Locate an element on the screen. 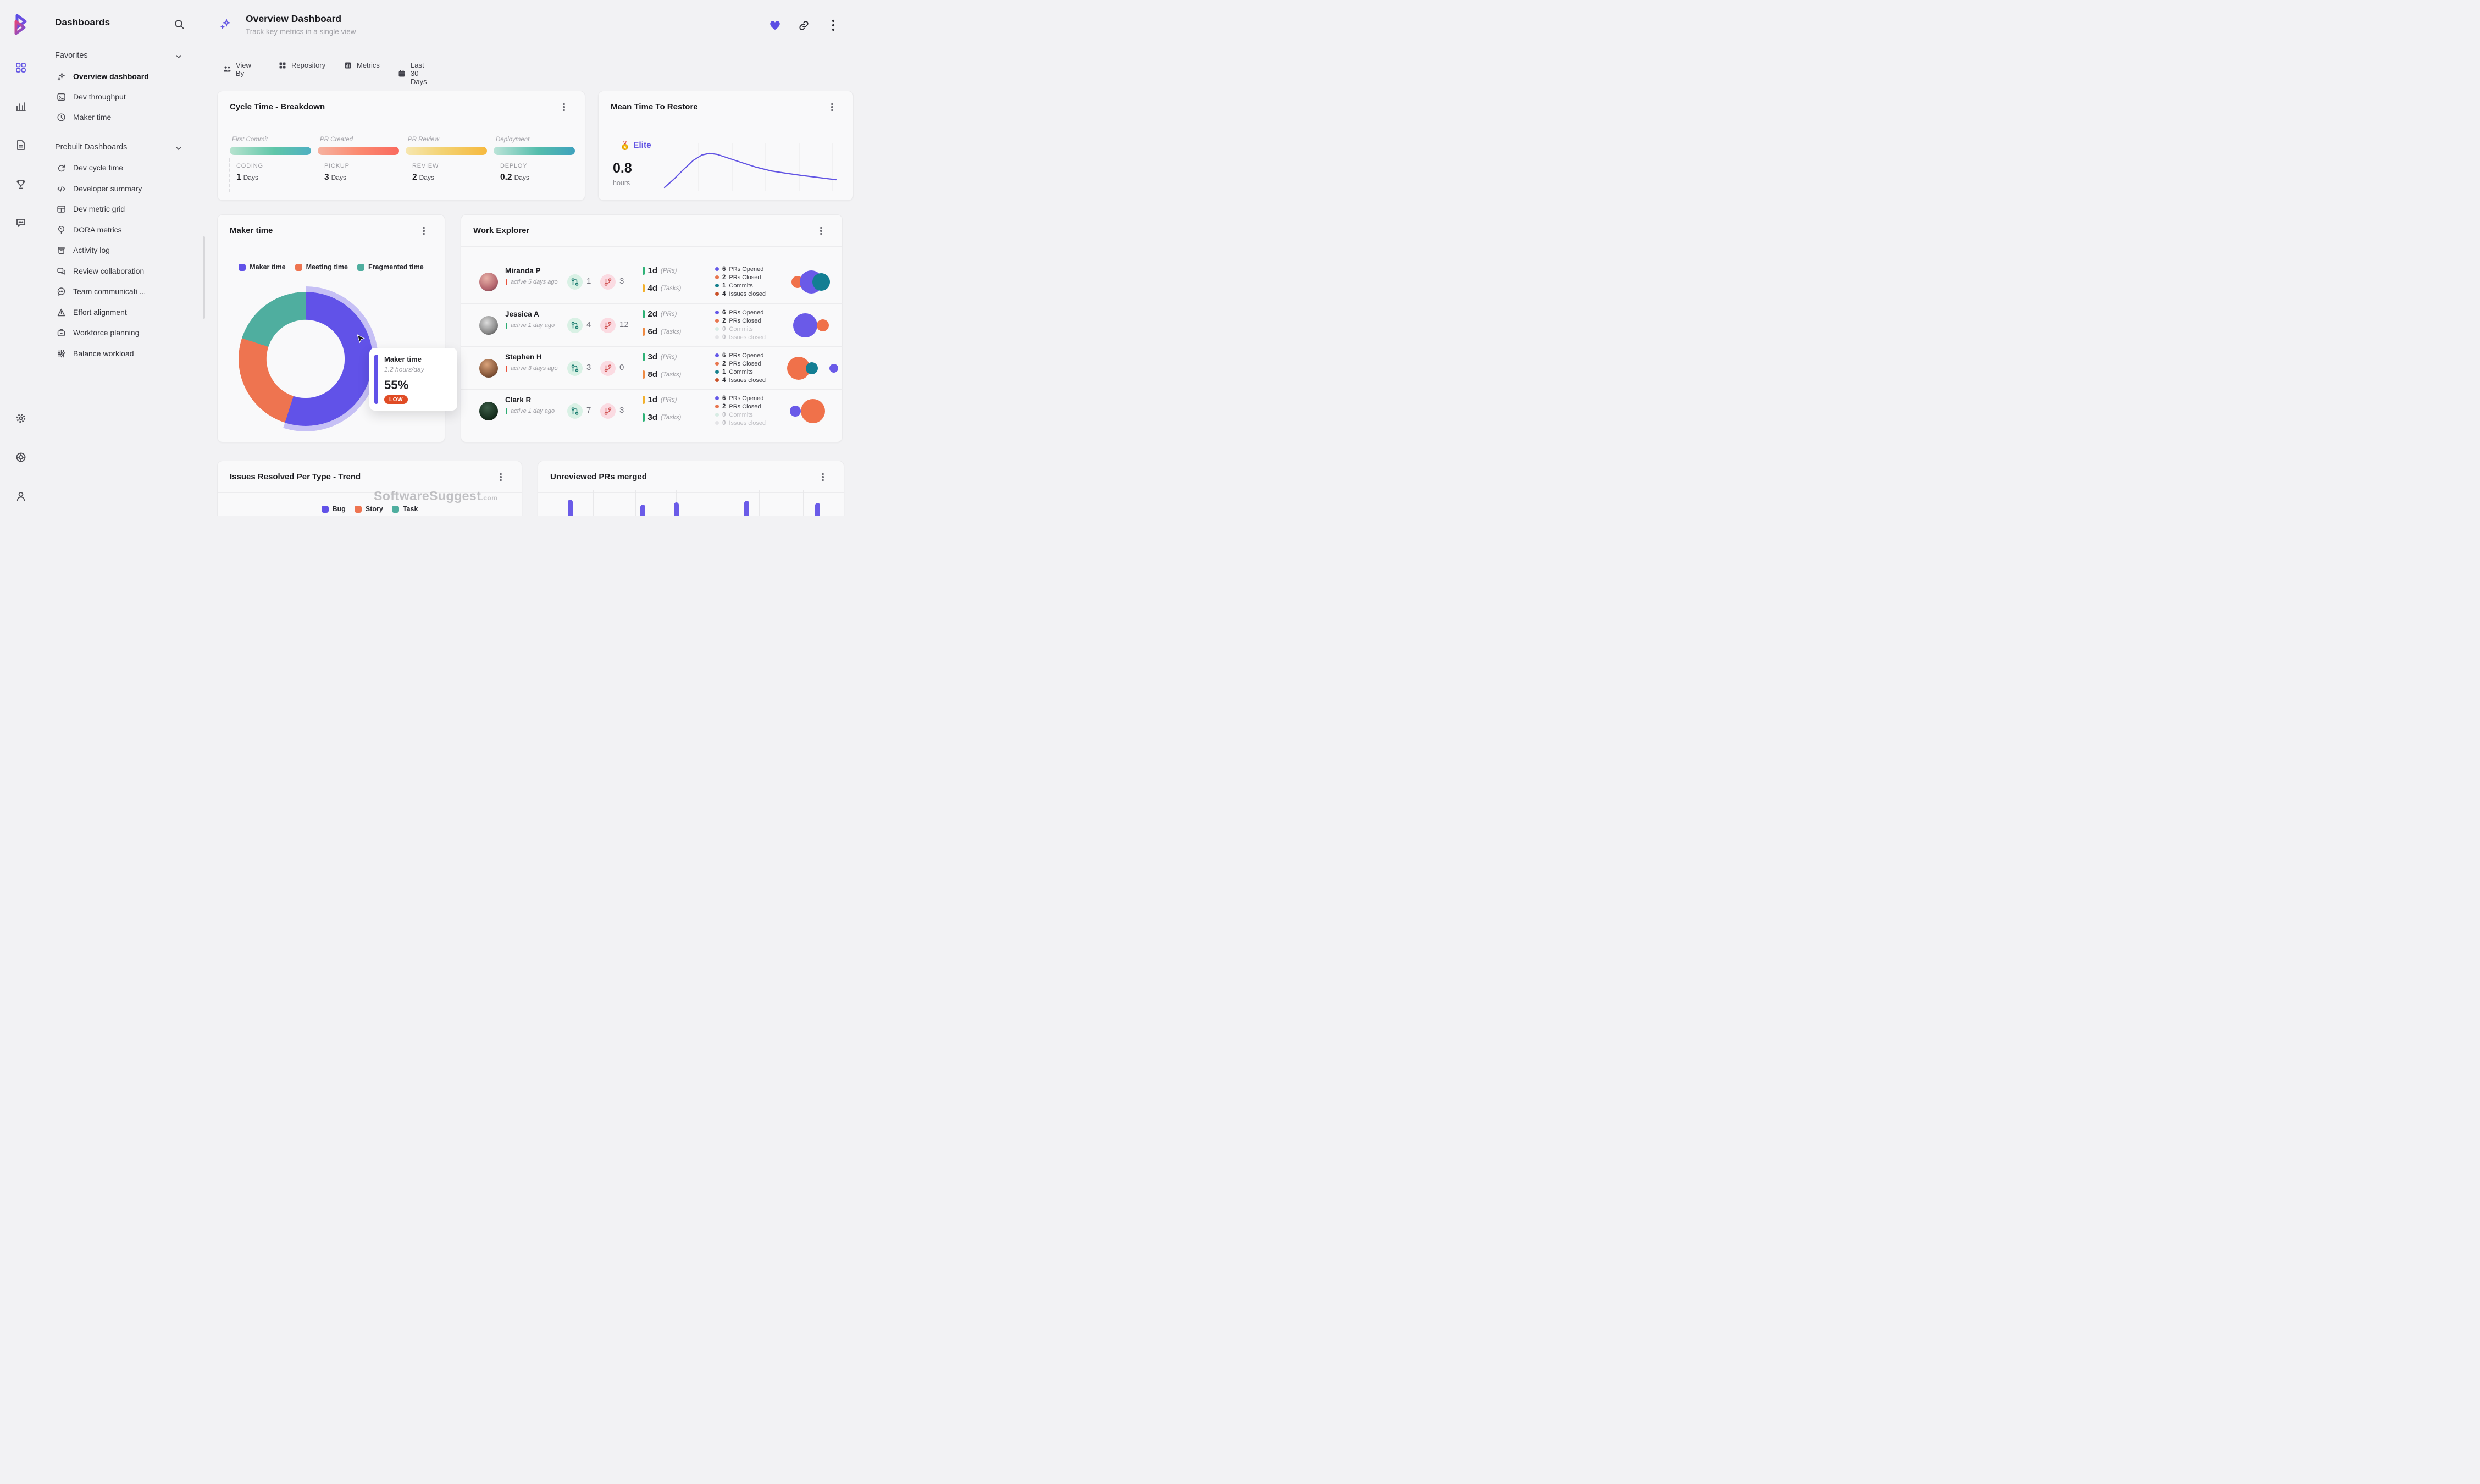  sidebar-item-workforce-planning: Workforce planning is located at coordinates (98, 332).